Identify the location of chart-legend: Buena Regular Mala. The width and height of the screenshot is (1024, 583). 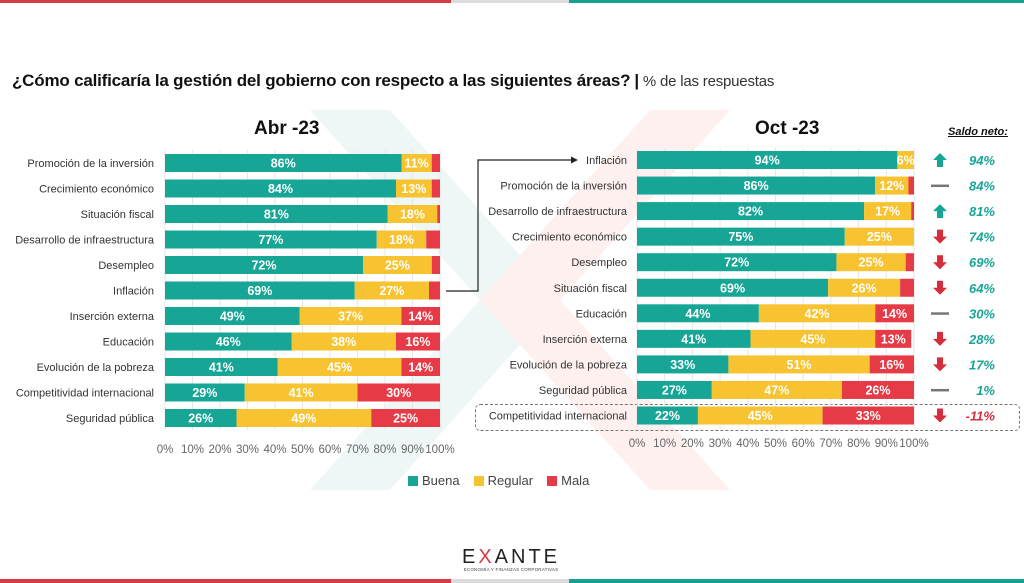
(498, 480).